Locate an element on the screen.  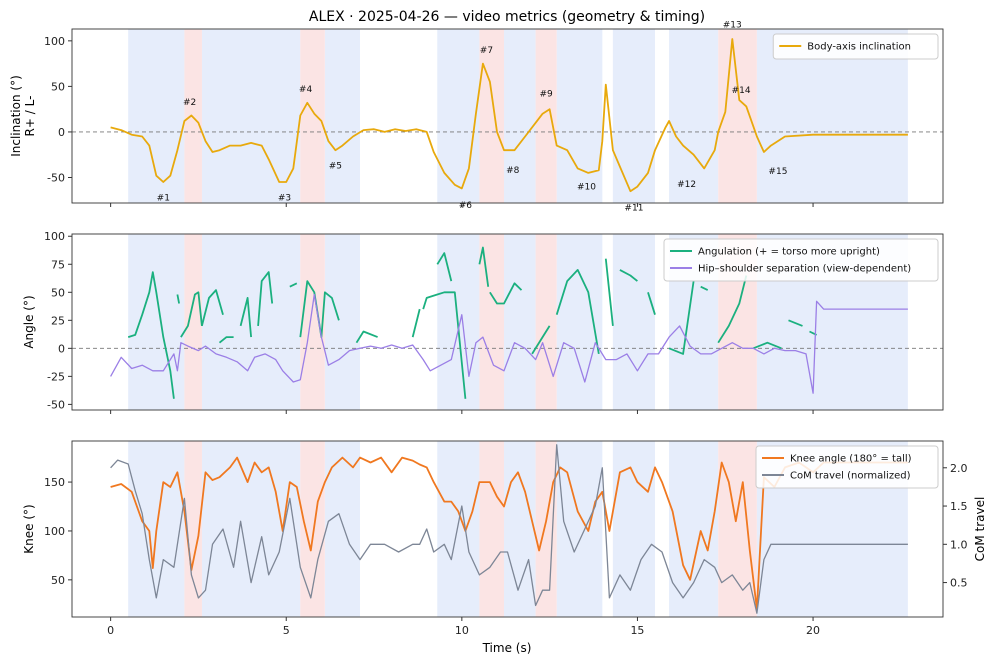
series-line is located at coordinates (509, 343).